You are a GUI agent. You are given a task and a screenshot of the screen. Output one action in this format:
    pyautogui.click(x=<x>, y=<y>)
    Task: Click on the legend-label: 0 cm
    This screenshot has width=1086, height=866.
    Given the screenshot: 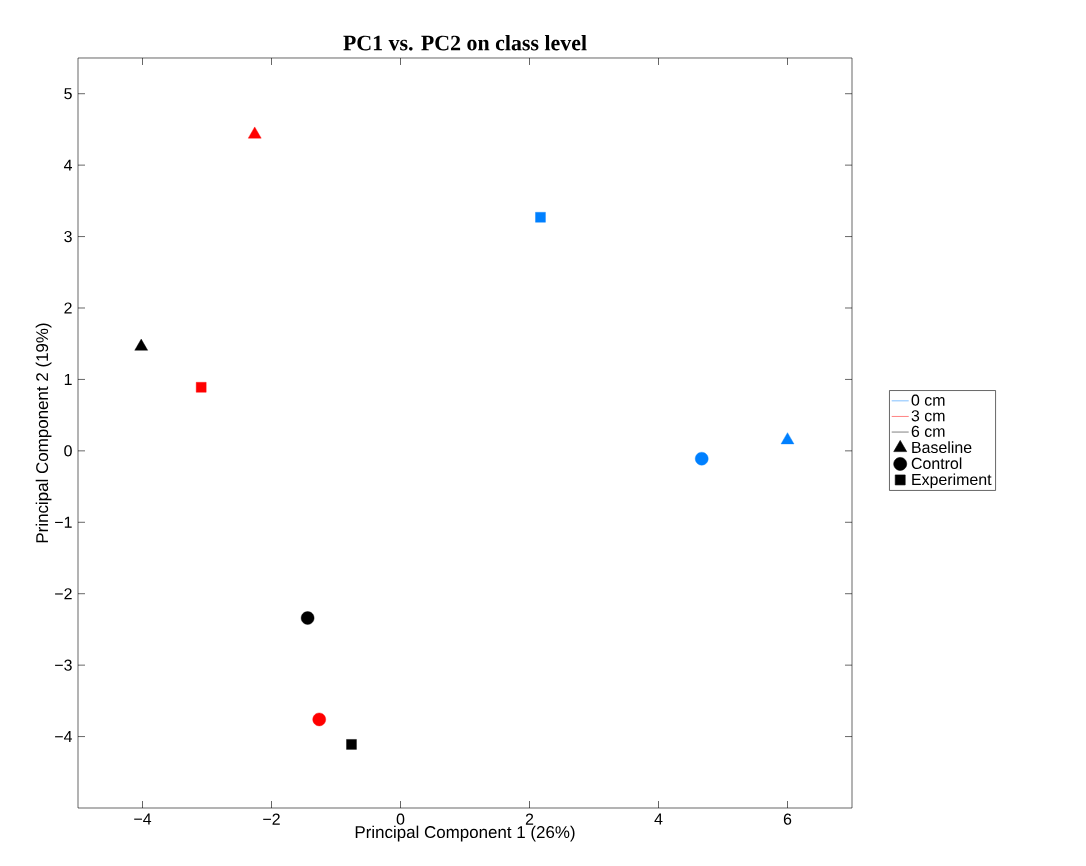 What is the action you would take?
    pyautogui.click(x=928, y=400)
    